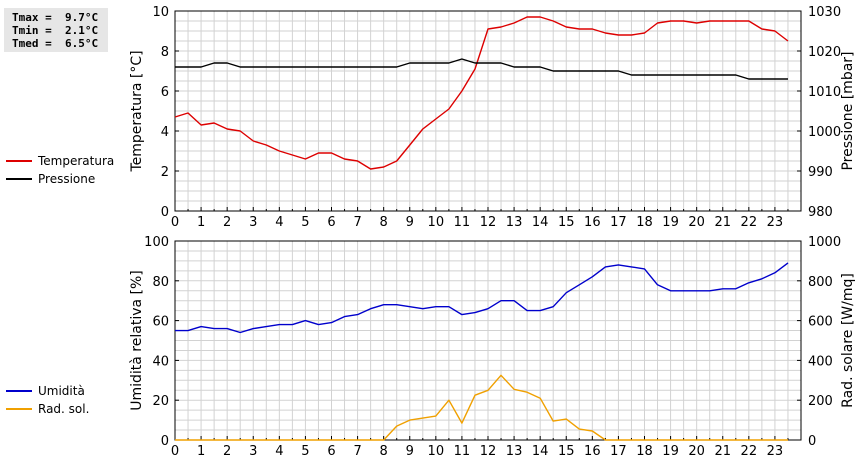 This screenshot has width=860, height=460. I want to click on legend-swatch-radiation, so click(19, 409).